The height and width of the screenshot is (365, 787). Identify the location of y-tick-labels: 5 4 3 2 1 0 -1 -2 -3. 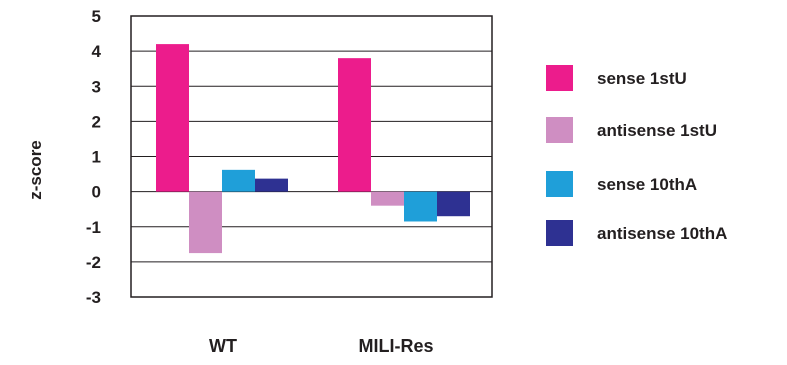
(94, 157).